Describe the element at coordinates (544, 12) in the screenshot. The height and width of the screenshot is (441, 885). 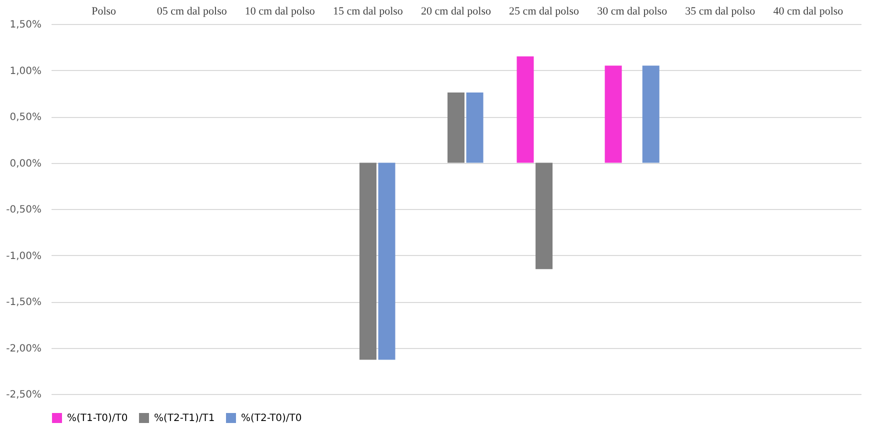
I see `x-tick-label: 25 cm dal polso` at that location.